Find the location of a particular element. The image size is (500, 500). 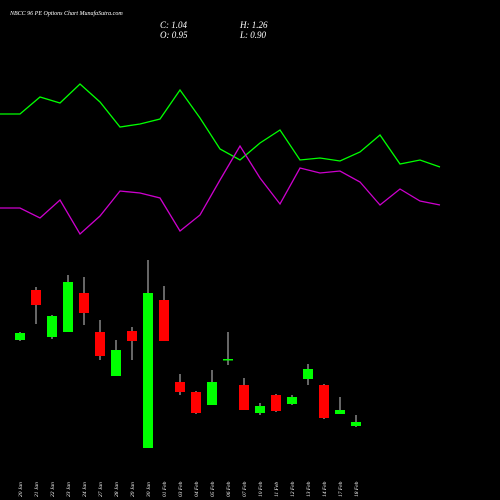

indicator-line is located at coordinates (220, 125).